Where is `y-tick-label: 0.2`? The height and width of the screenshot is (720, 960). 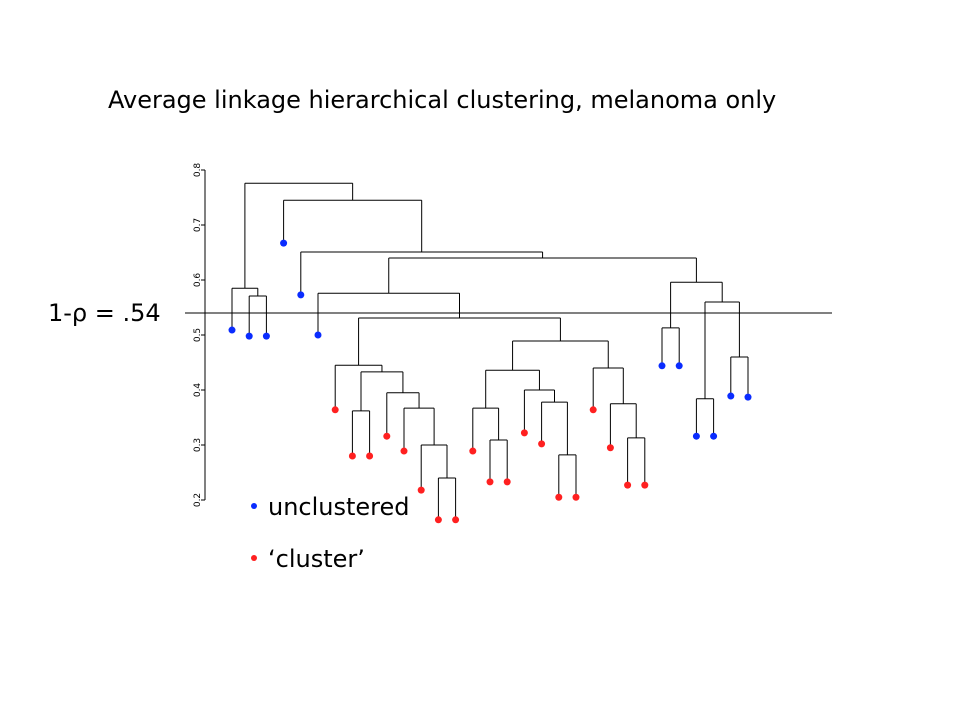
y-tick-label: 0.2 is located at coordinates (198, 500).